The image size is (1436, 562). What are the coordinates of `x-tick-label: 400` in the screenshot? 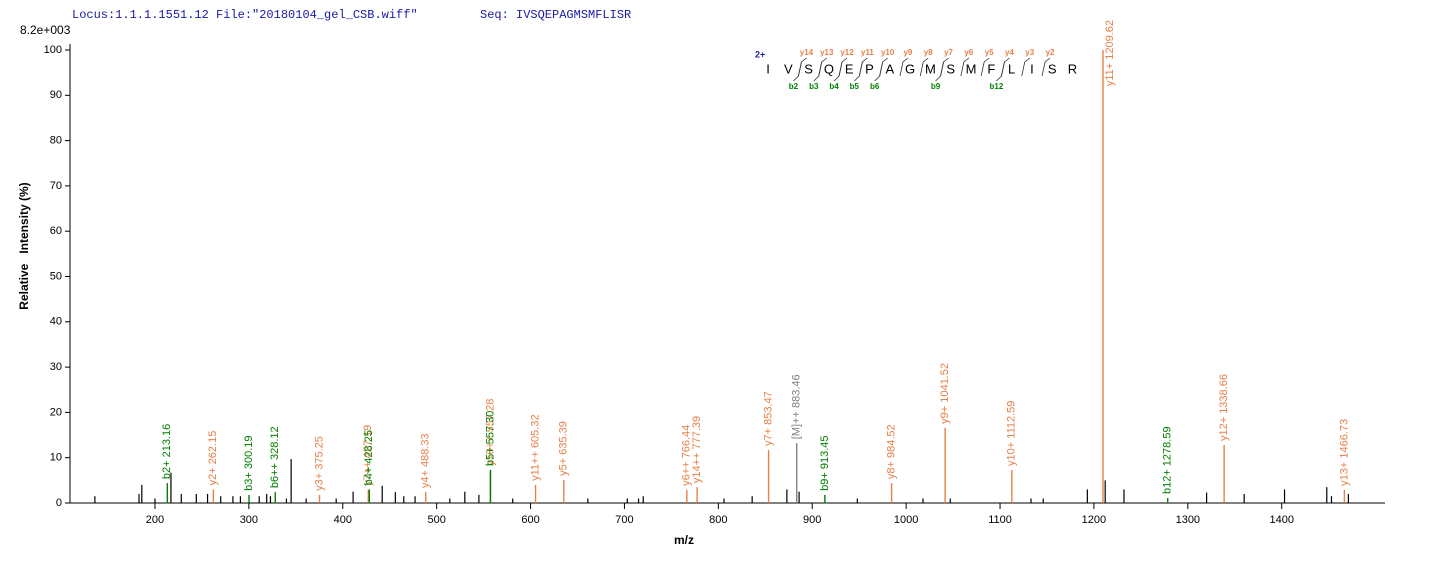 It's located at (343, 520).